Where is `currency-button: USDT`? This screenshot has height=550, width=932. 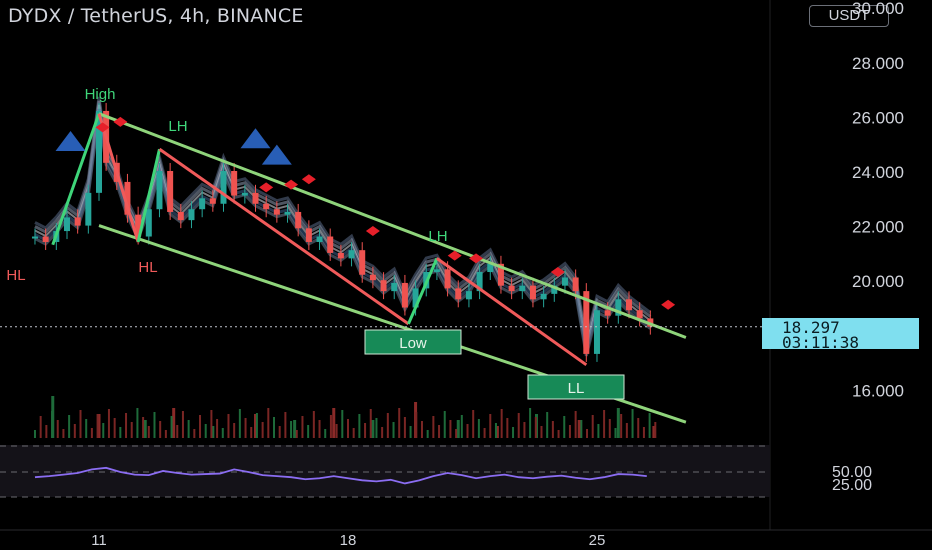 currency-button: USDT is located at coordinates (849, 16).